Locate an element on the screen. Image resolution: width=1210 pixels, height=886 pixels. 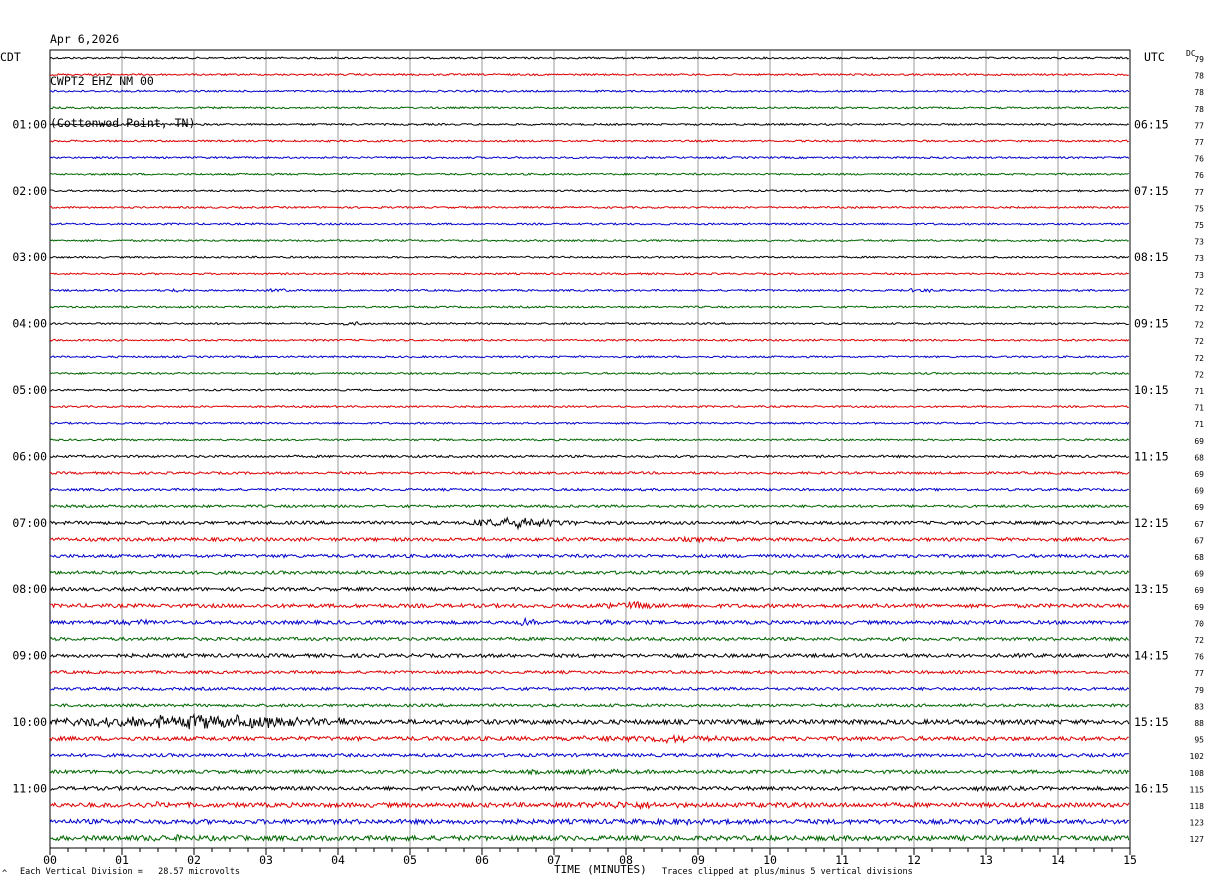
right-hour-label: 14:15 is located at coordinates (1151, 656).